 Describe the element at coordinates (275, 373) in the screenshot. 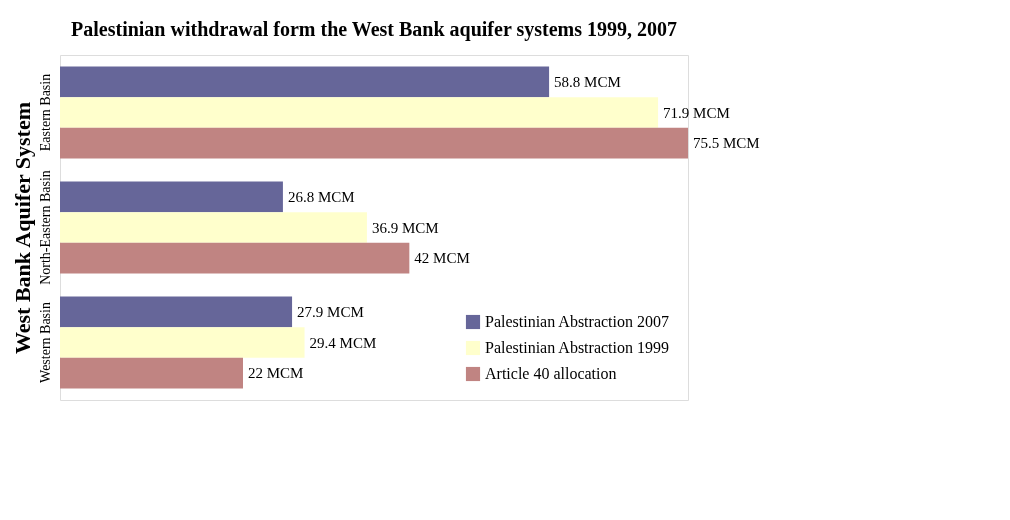

I see `data-label: 22 MCM` at that location.